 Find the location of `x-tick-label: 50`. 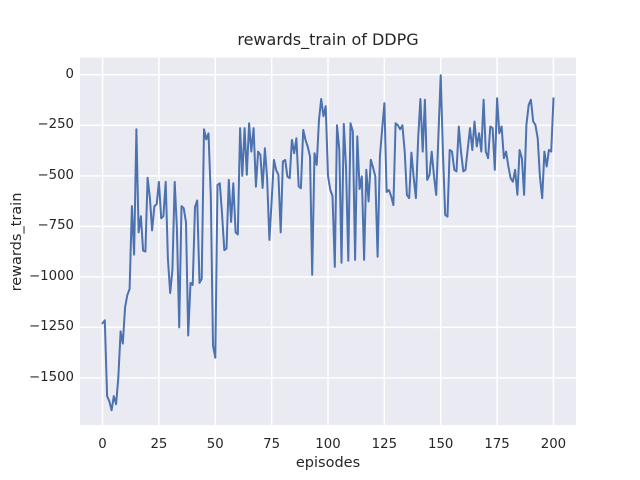

x-tick-label: 50 is located at coordinates (215, 444).